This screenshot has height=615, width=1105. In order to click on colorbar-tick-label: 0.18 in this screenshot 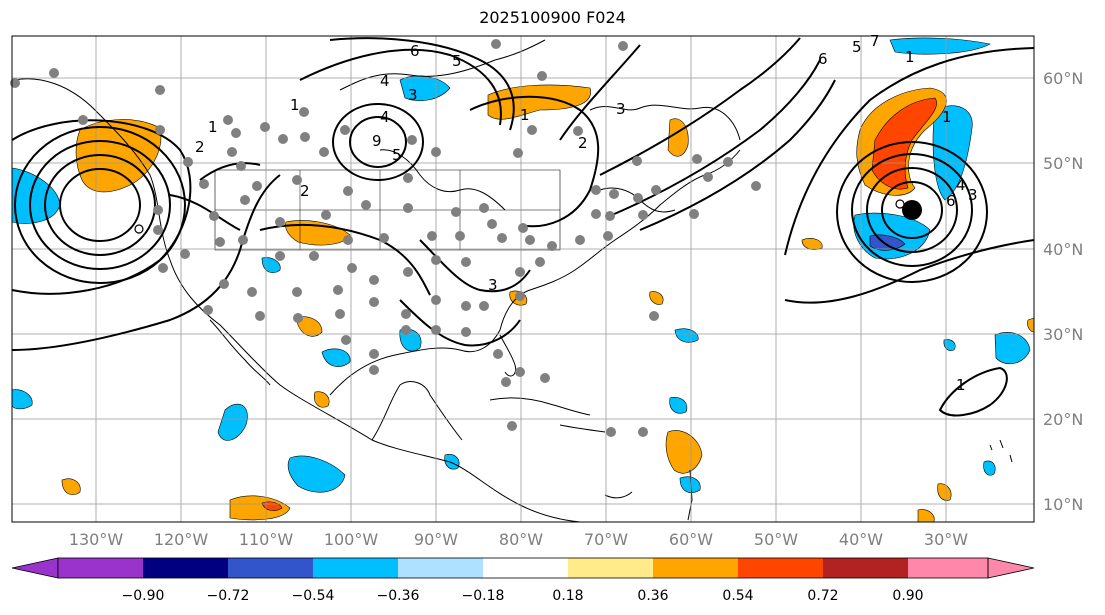, I will do `click(567, 596)`.